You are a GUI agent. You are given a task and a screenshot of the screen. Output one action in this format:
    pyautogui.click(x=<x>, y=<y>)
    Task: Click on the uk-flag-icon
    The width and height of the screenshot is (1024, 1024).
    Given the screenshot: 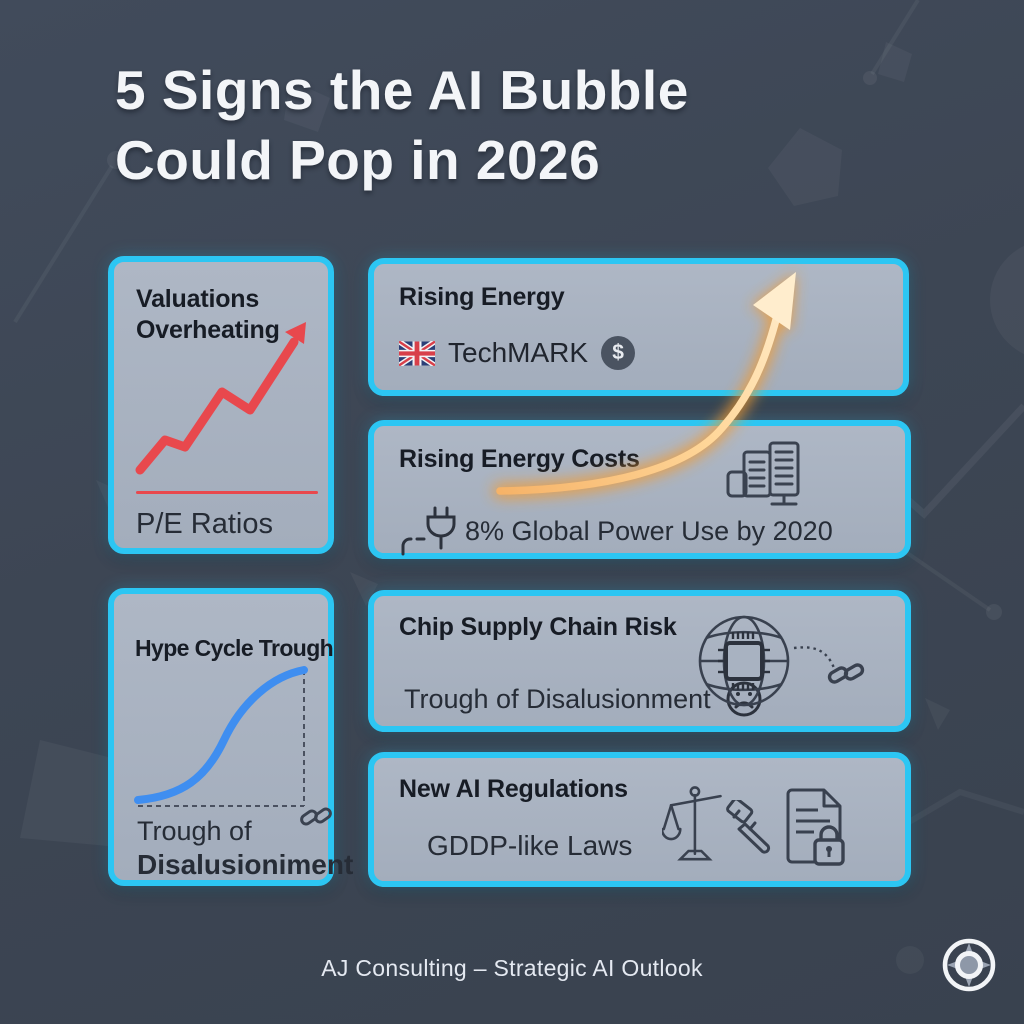 What is the action you would take?
    pyautogui.click(x=417, y=353)
    